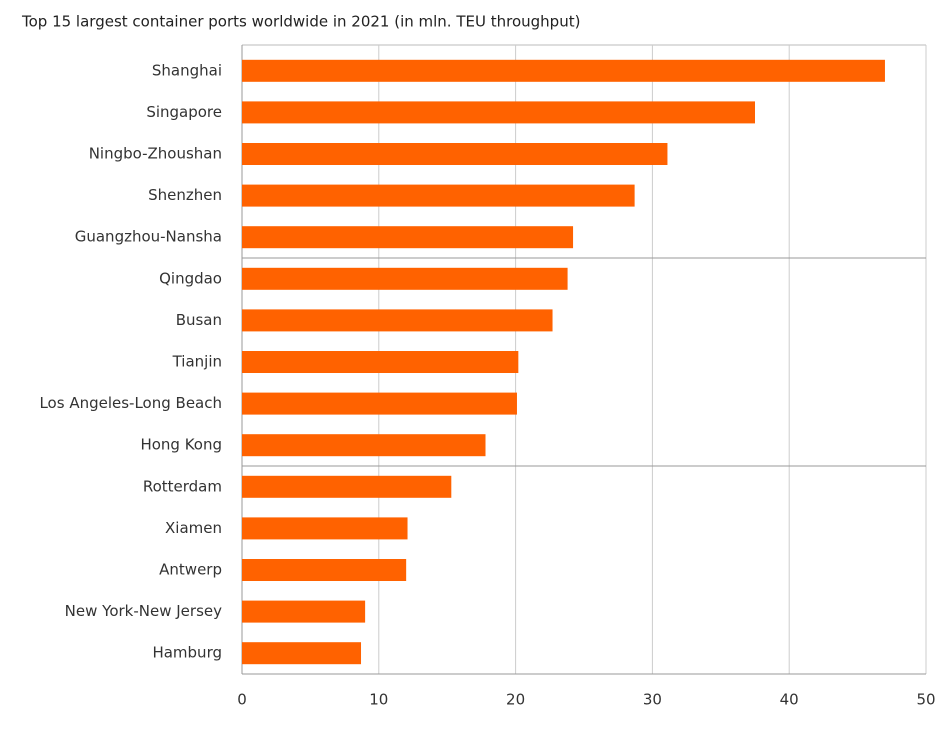 This screenshot has height=742, width=948. What do you see at coordinates (130, 403) in the screenshot?
I see `y-tick-label: Los Angeles-Long Beach` at bounding box center [130, 403].